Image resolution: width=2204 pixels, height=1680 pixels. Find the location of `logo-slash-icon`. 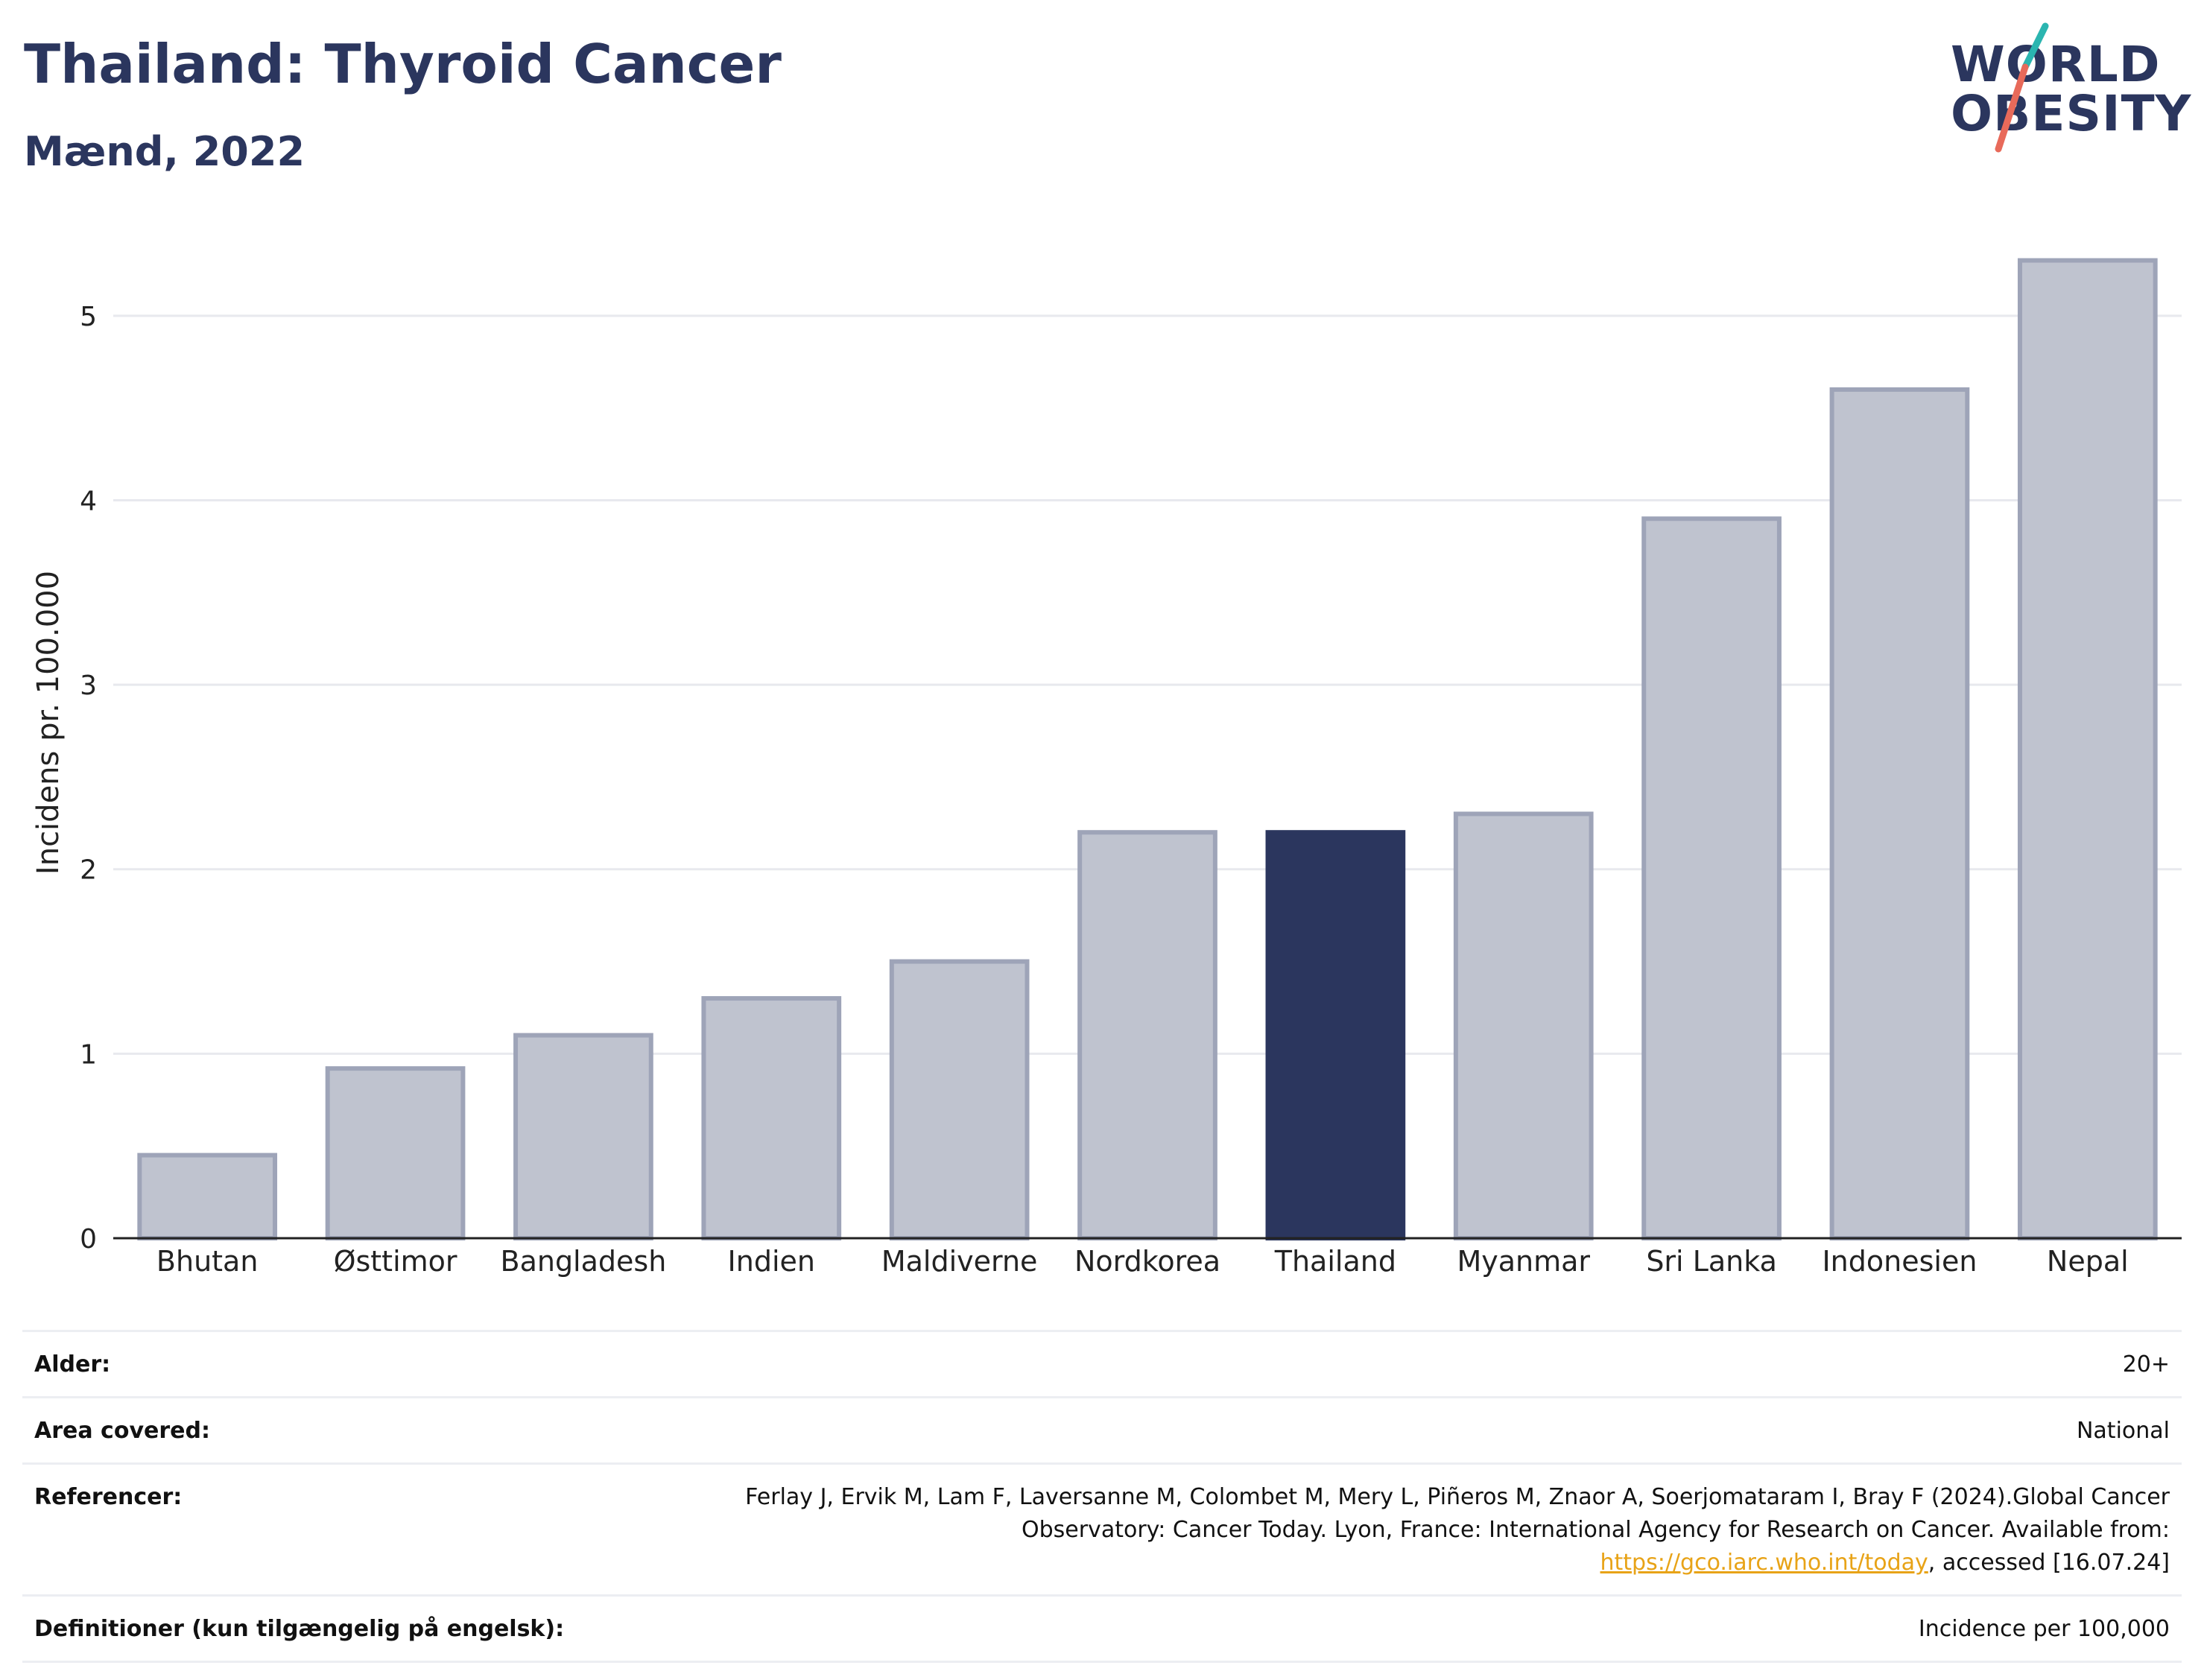

logo-slash-icon is located at coordinates (2022, 87).